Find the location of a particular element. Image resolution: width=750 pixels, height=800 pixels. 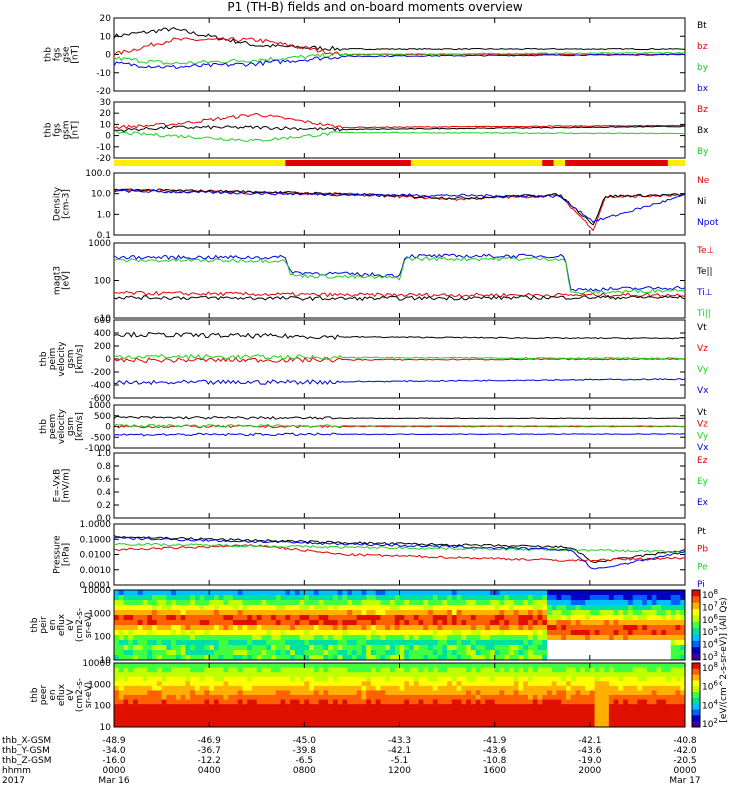

x-tick-label-Z: -16.0 is located at coordinates (114, 761).